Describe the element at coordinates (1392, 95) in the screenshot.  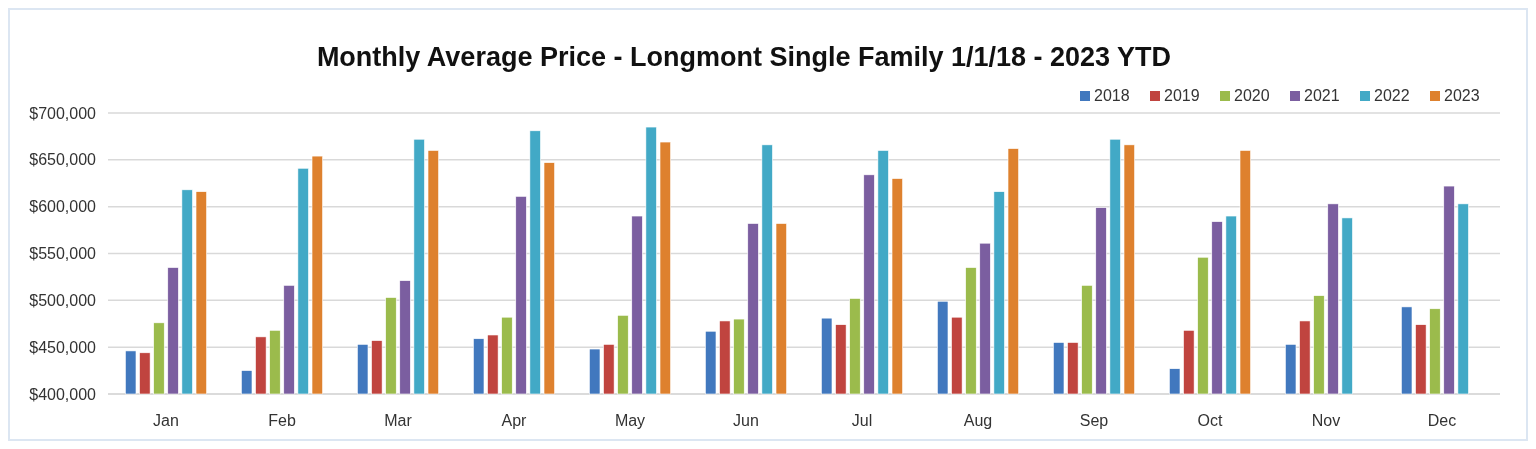
I see `legend-label: 2022` at that location.